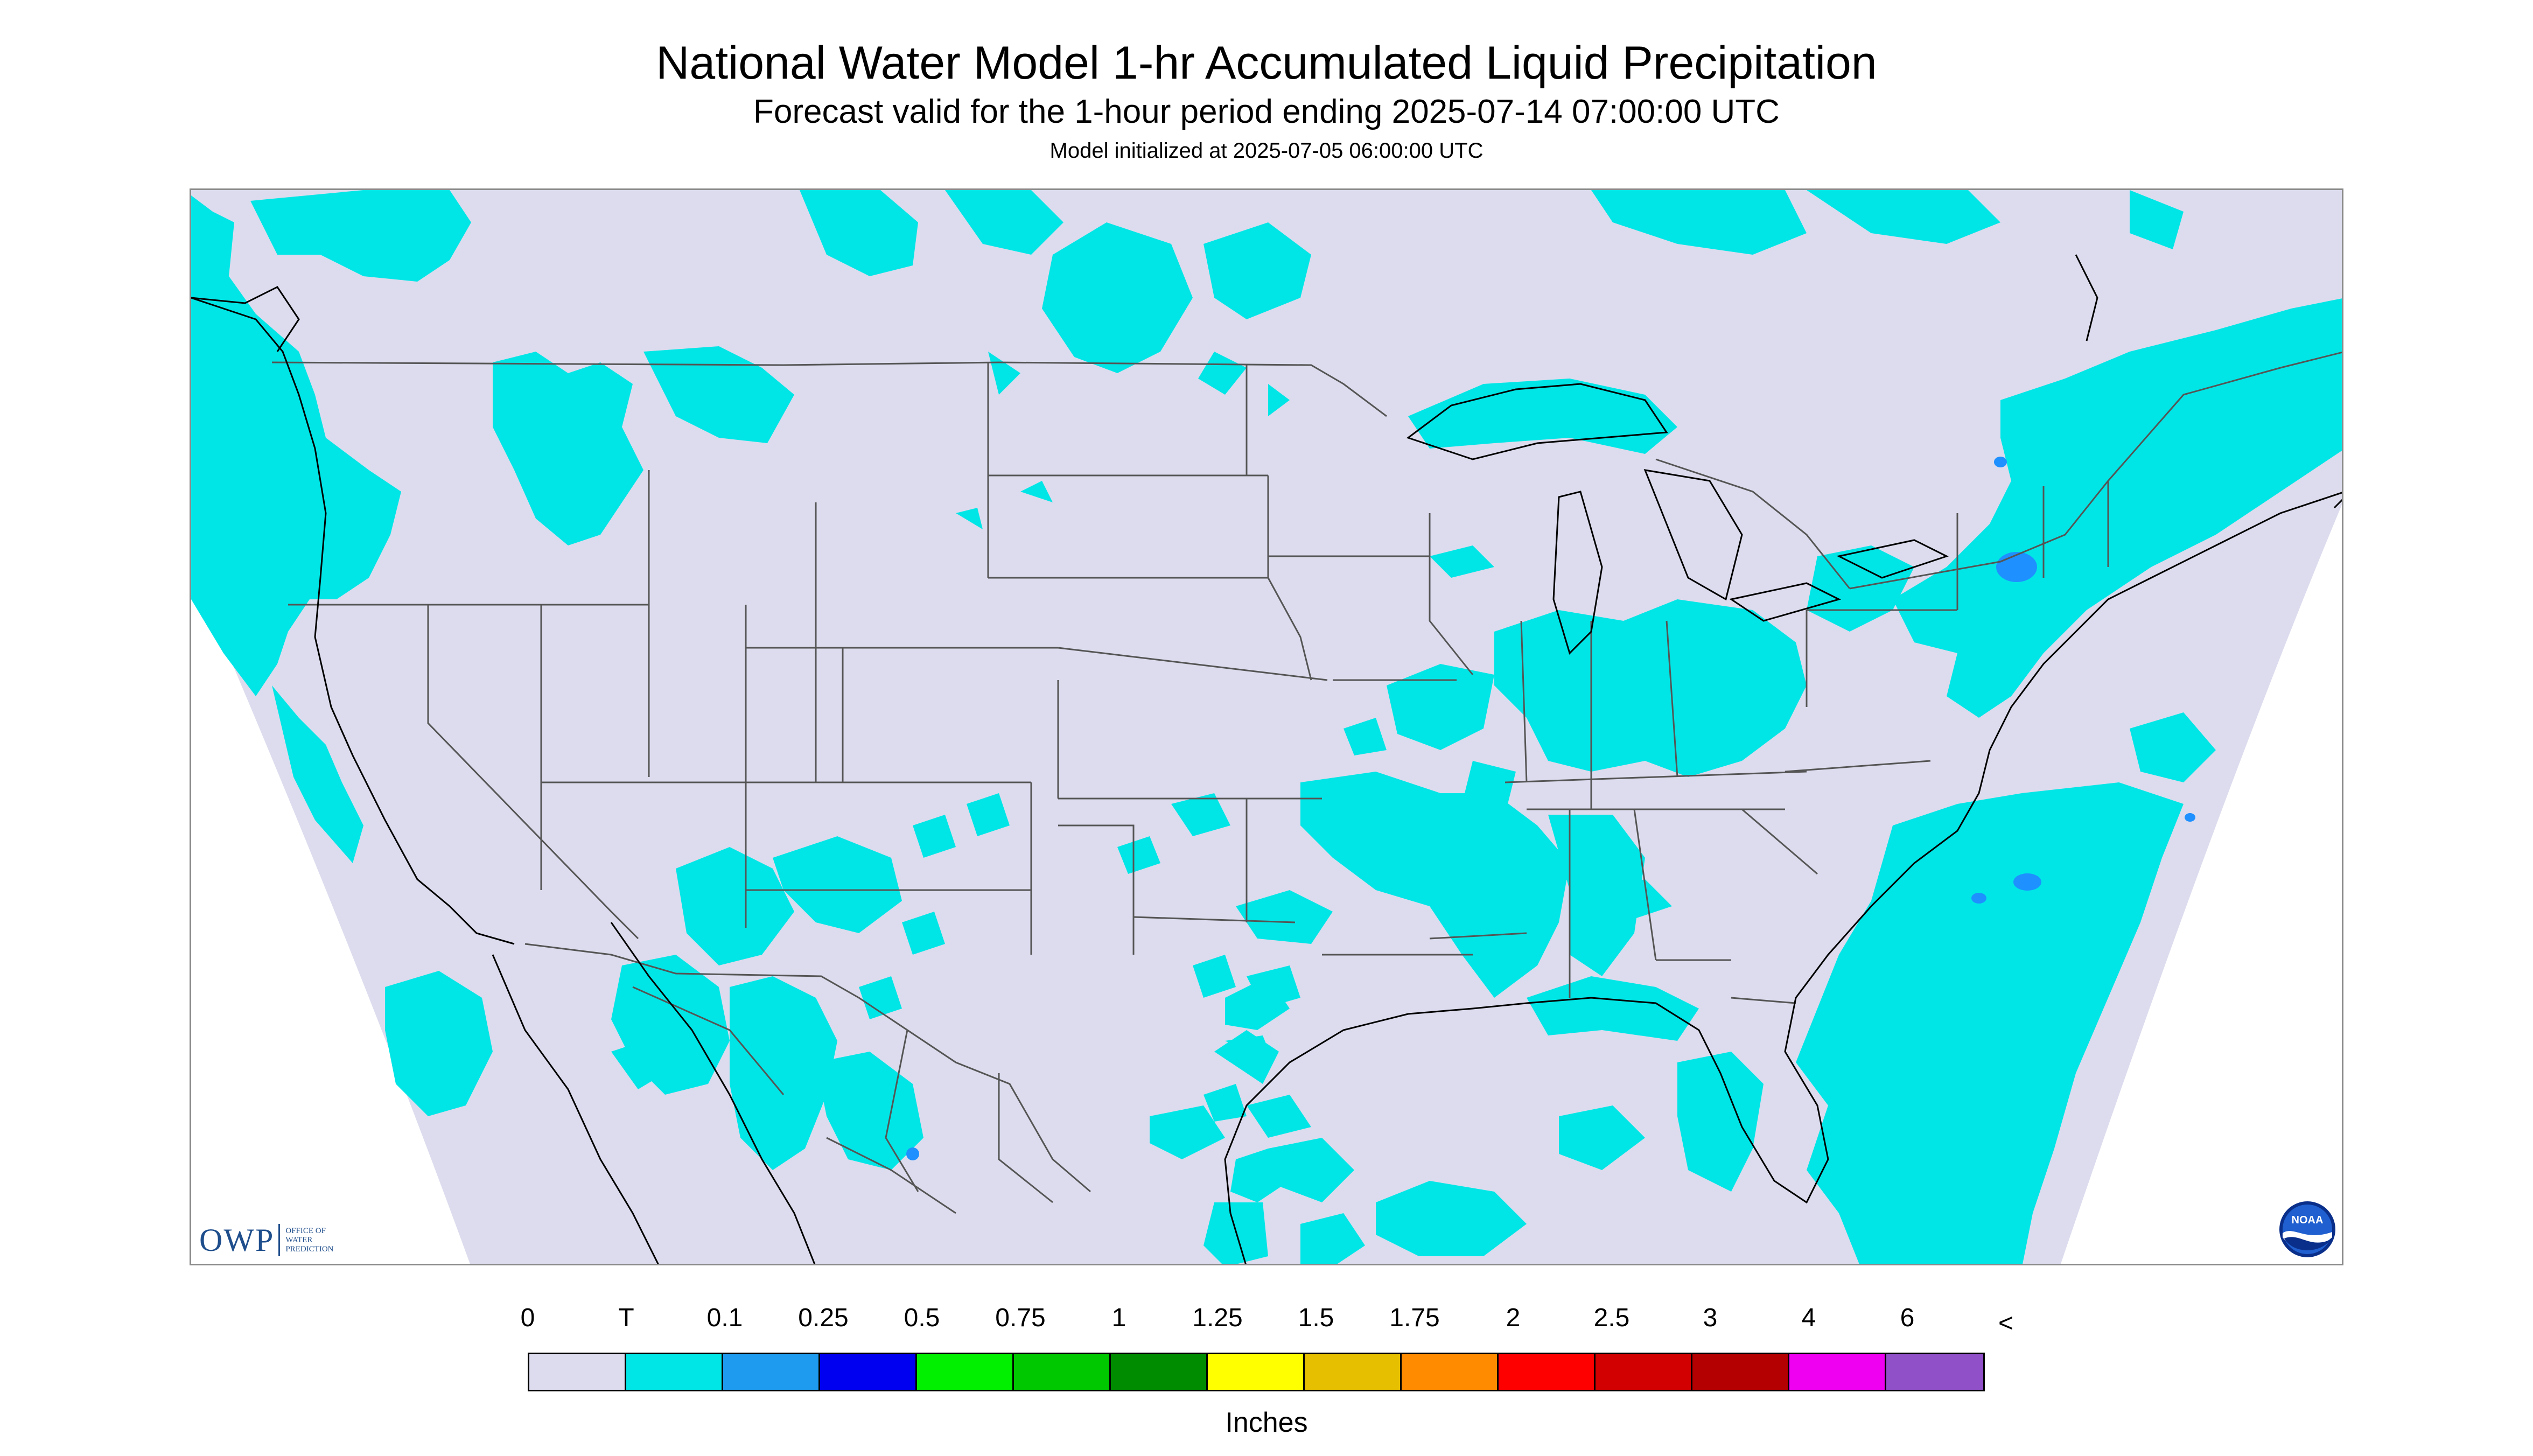 This screenshot has width=2533, height=1456. Describe the element at coordinates (1316, 1318) in the screenshot. I see `legend-label: 1.5` at that location.